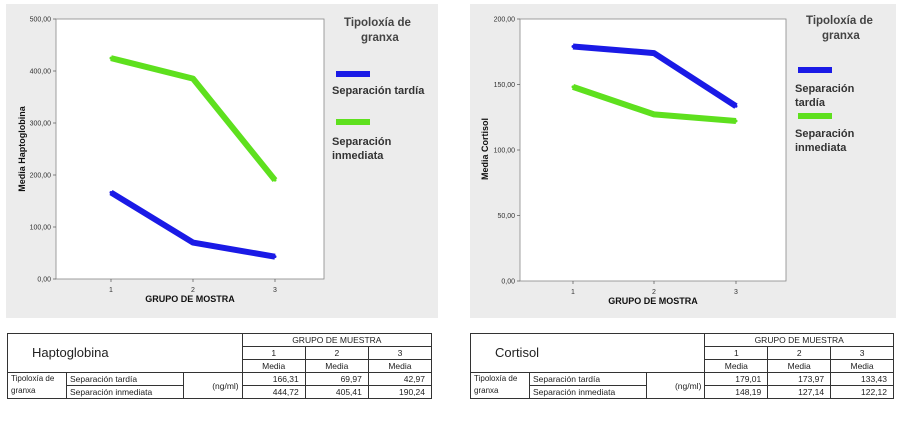 This screenshot has width=900, height=422. Describe the element at coordinates (736, 379) in the screenshot. I see `table-cell: 179,01` at that location.